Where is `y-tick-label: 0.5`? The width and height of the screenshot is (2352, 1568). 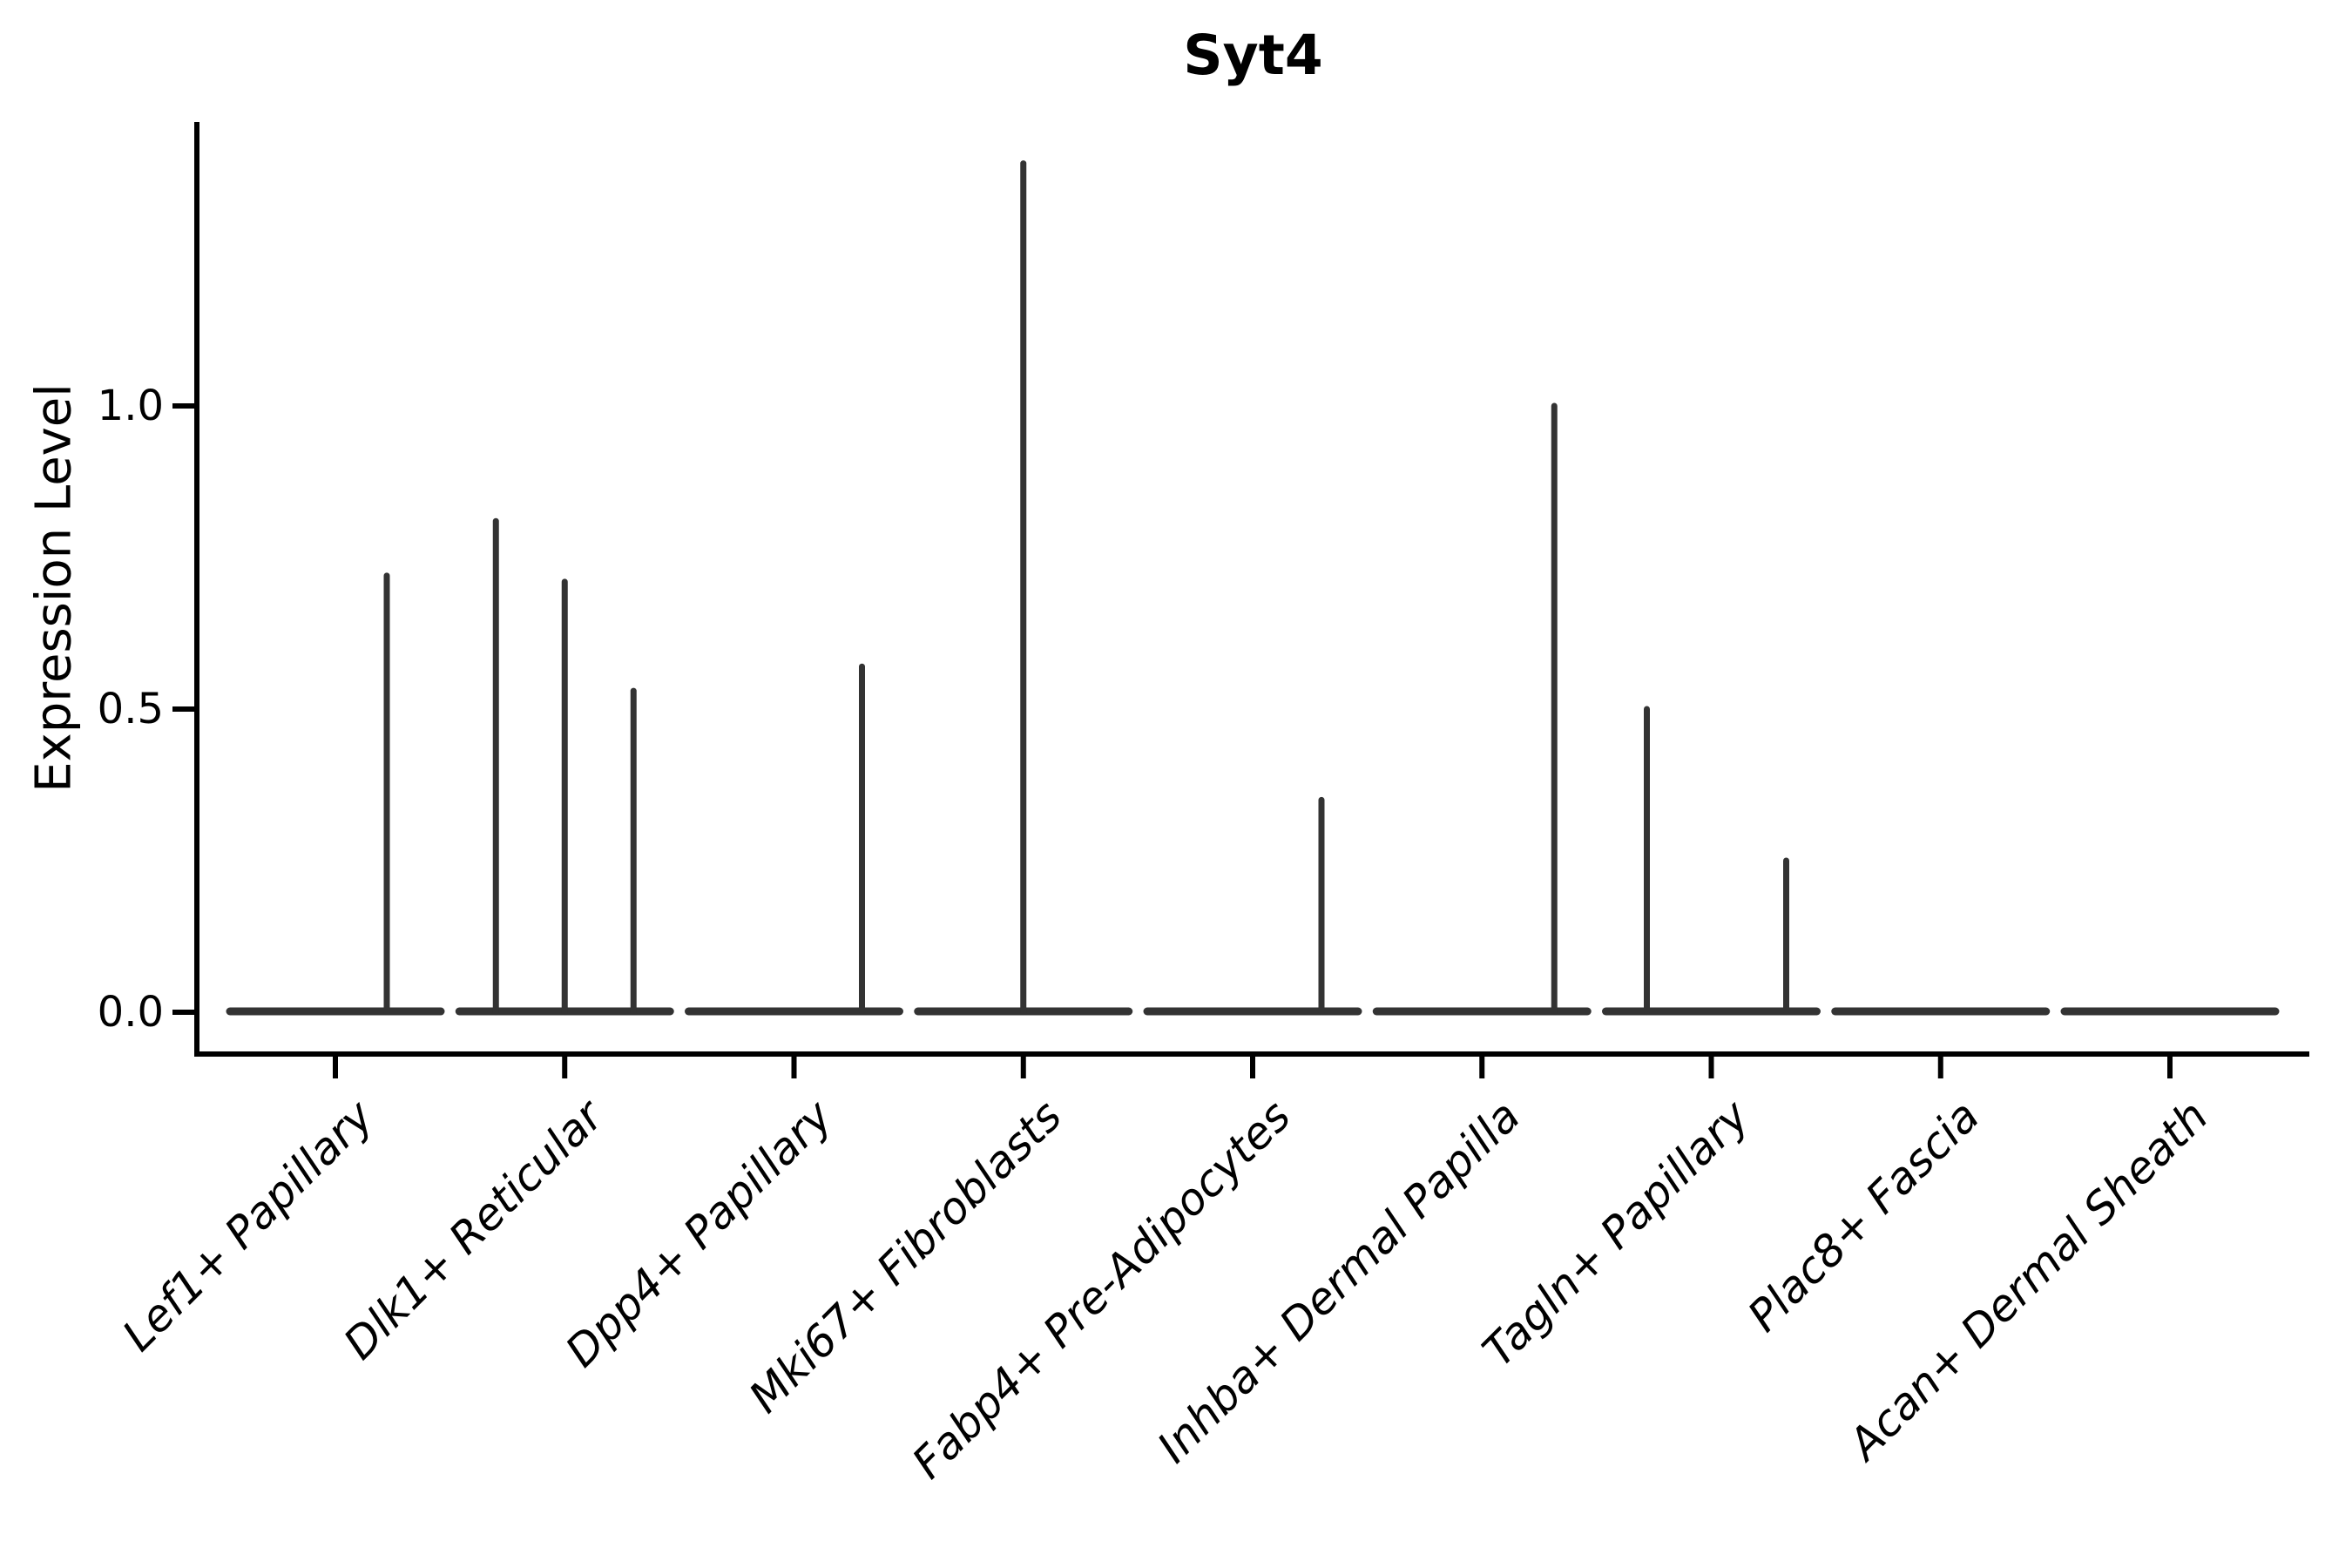
y-tick-label: 0.5 is located at coordinates (130, 709).